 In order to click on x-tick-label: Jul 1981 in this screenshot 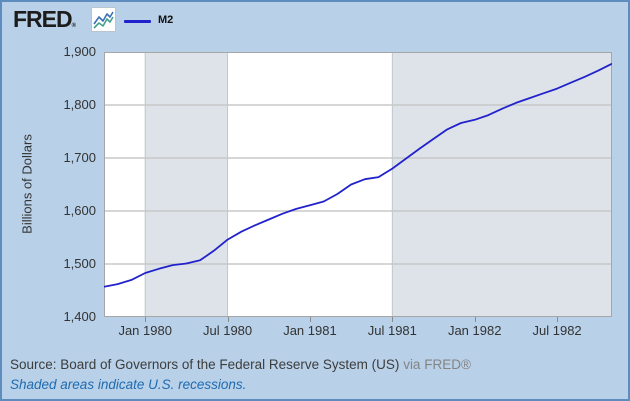, I will do `click(392, 330)`.